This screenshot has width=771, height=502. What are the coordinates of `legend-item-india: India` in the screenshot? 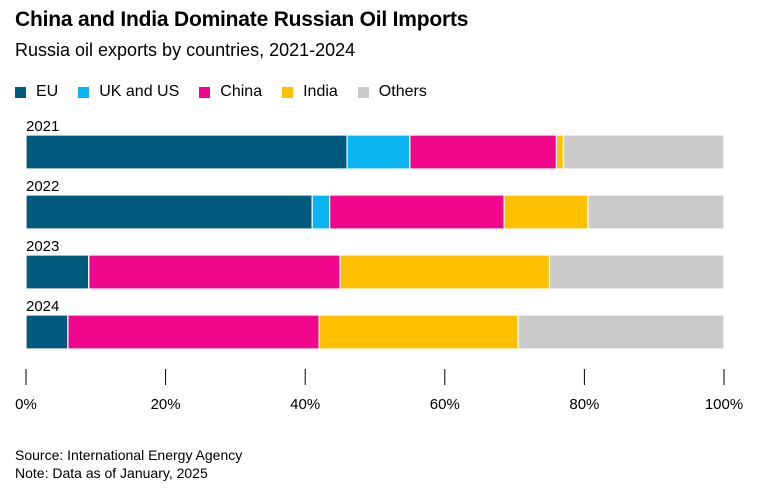 It's located at (310, 92).